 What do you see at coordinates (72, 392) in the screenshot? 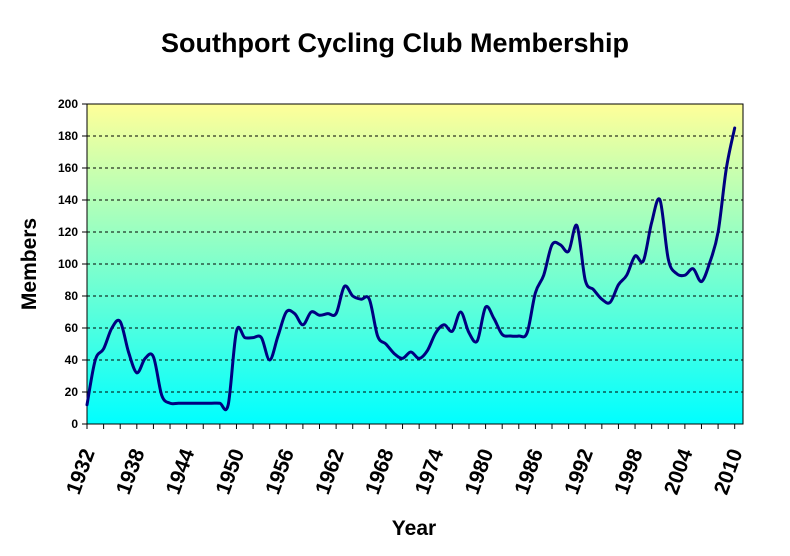
I see `y-tick-label: 20` at bounding box center [72, 392].